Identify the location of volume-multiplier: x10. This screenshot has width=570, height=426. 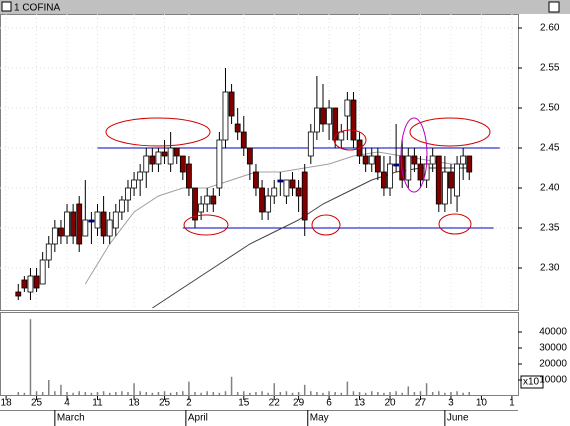
(531, 382).